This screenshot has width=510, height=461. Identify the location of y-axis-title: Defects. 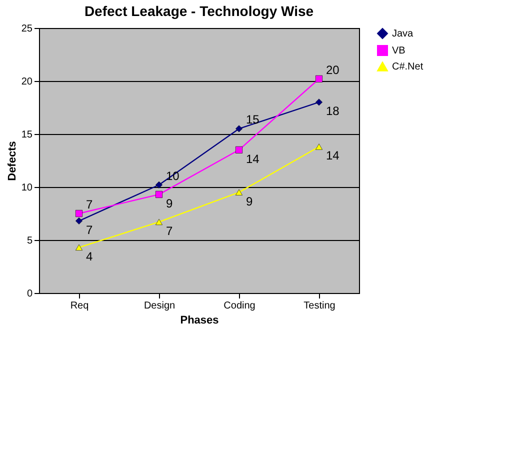
(12, 161).